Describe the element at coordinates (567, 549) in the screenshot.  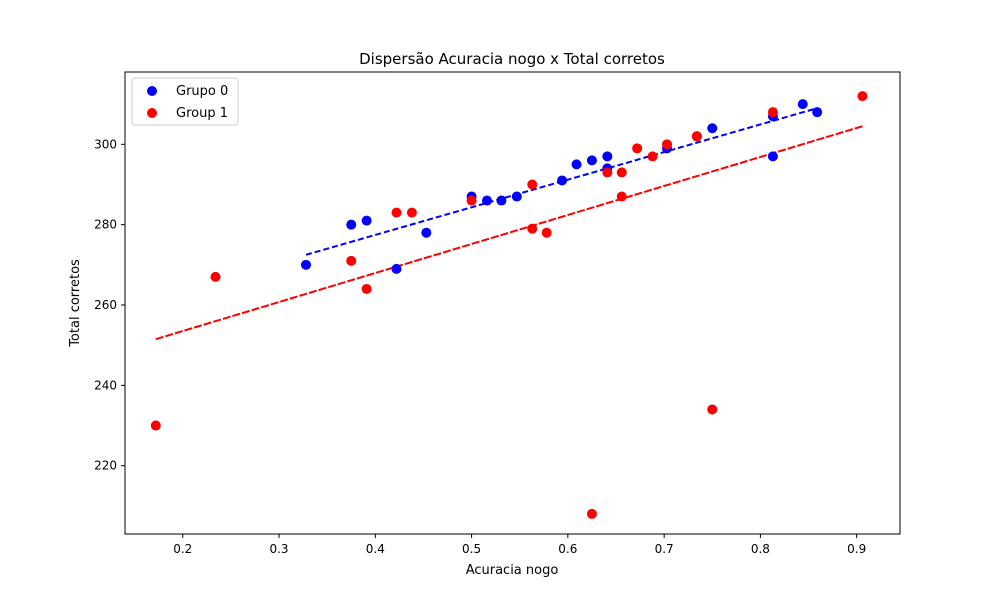
I see `x-tick-label: 0.6` at that location.